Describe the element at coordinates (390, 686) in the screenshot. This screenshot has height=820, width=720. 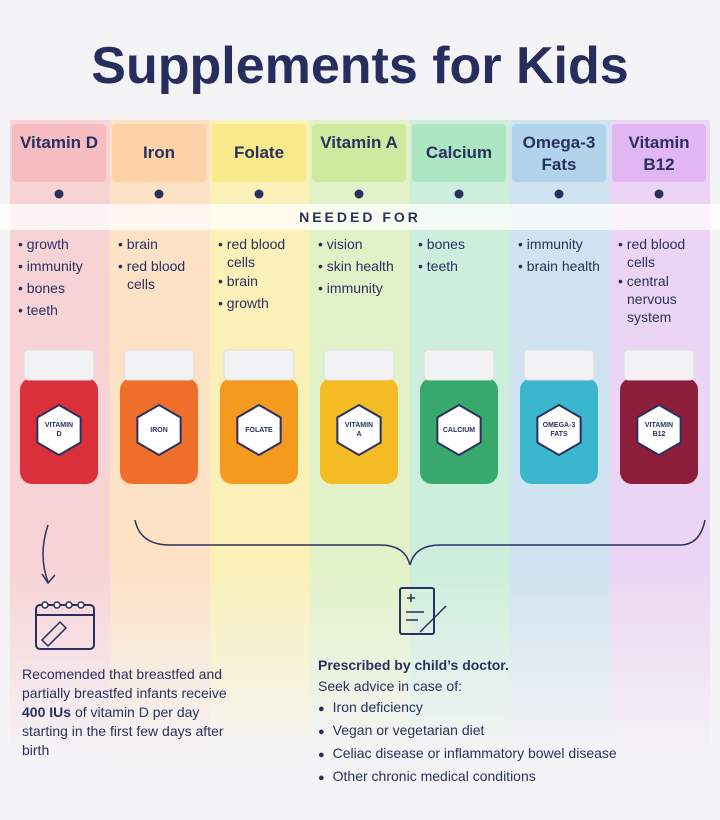
I see `doctor-subheading: Seek advice in case of:` at that location.